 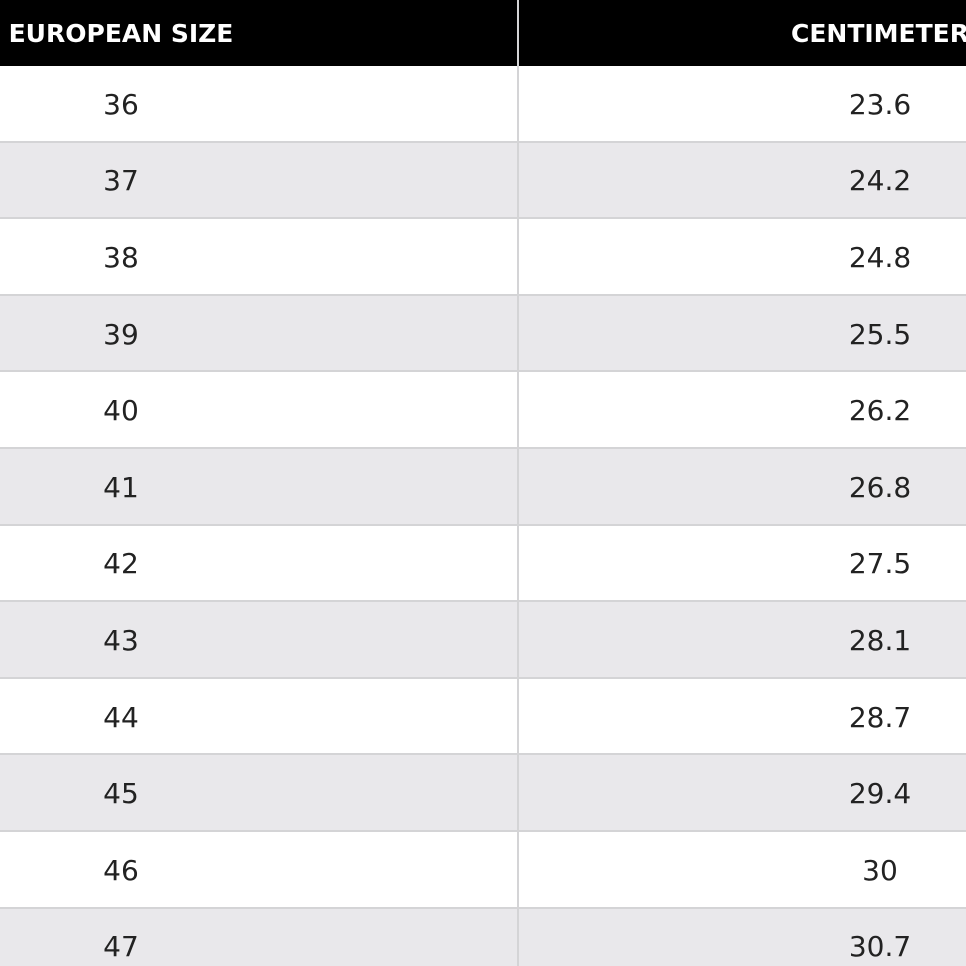 I want to click on header-cell: CENTIMETER, so click(x=833, y=33).